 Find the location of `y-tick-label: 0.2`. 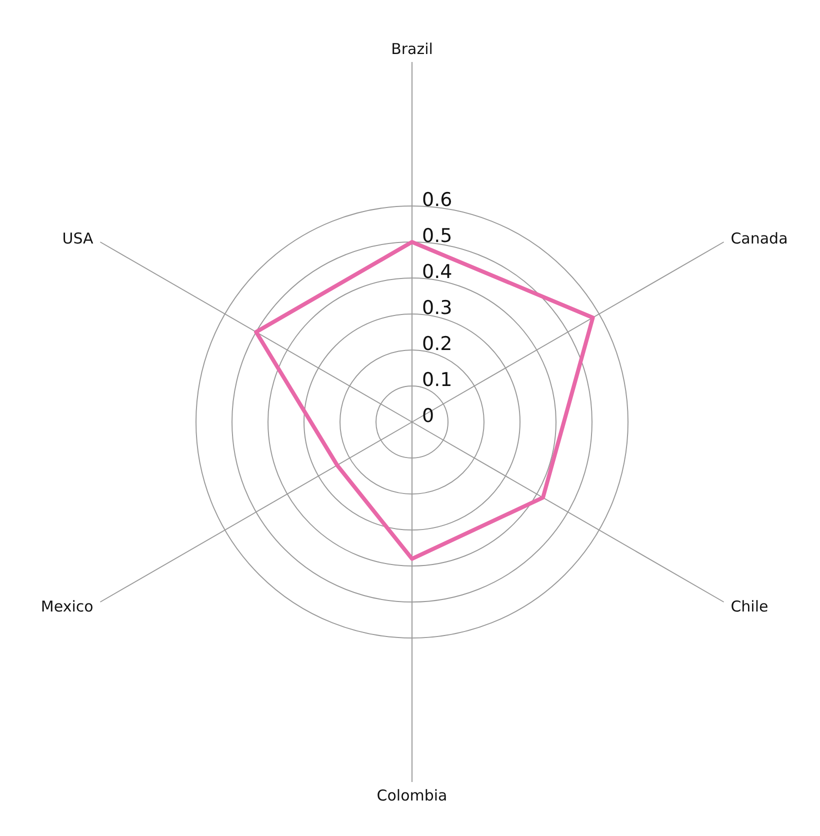

y-tick-label: 0.2 is located at coordinates (437, 344).